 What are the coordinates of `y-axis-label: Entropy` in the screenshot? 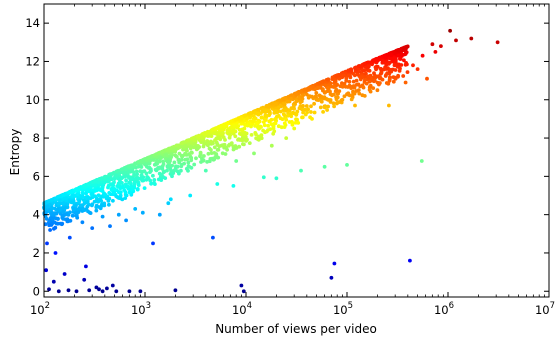 It's located at (15, 152).